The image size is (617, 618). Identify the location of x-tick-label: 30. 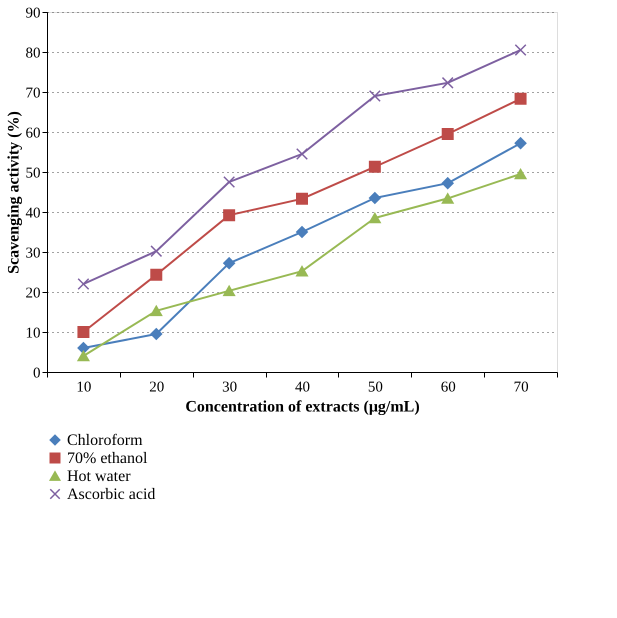
(230, 388).